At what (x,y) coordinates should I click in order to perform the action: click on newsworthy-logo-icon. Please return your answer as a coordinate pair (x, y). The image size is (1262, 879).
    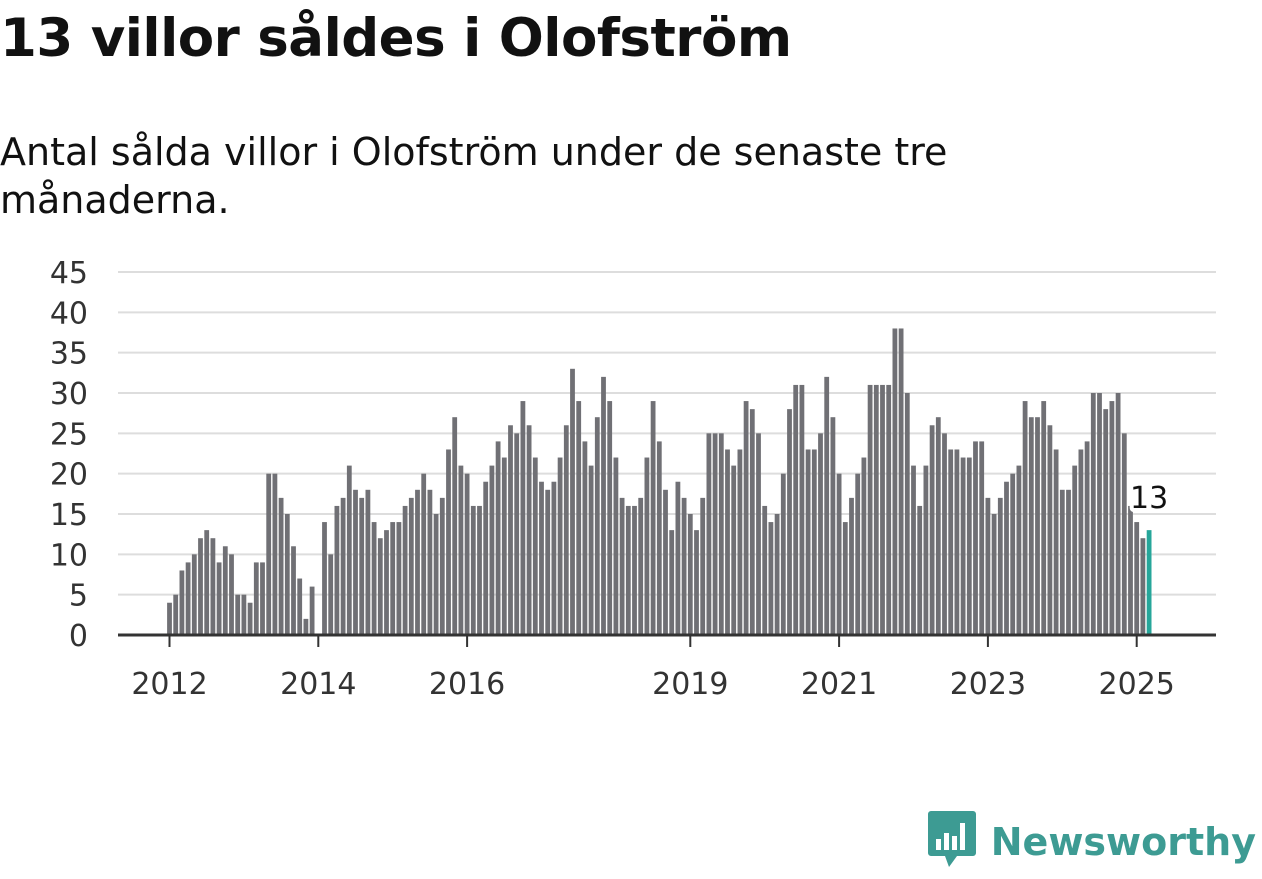
    Looking at the image, I should click on (952, 842).